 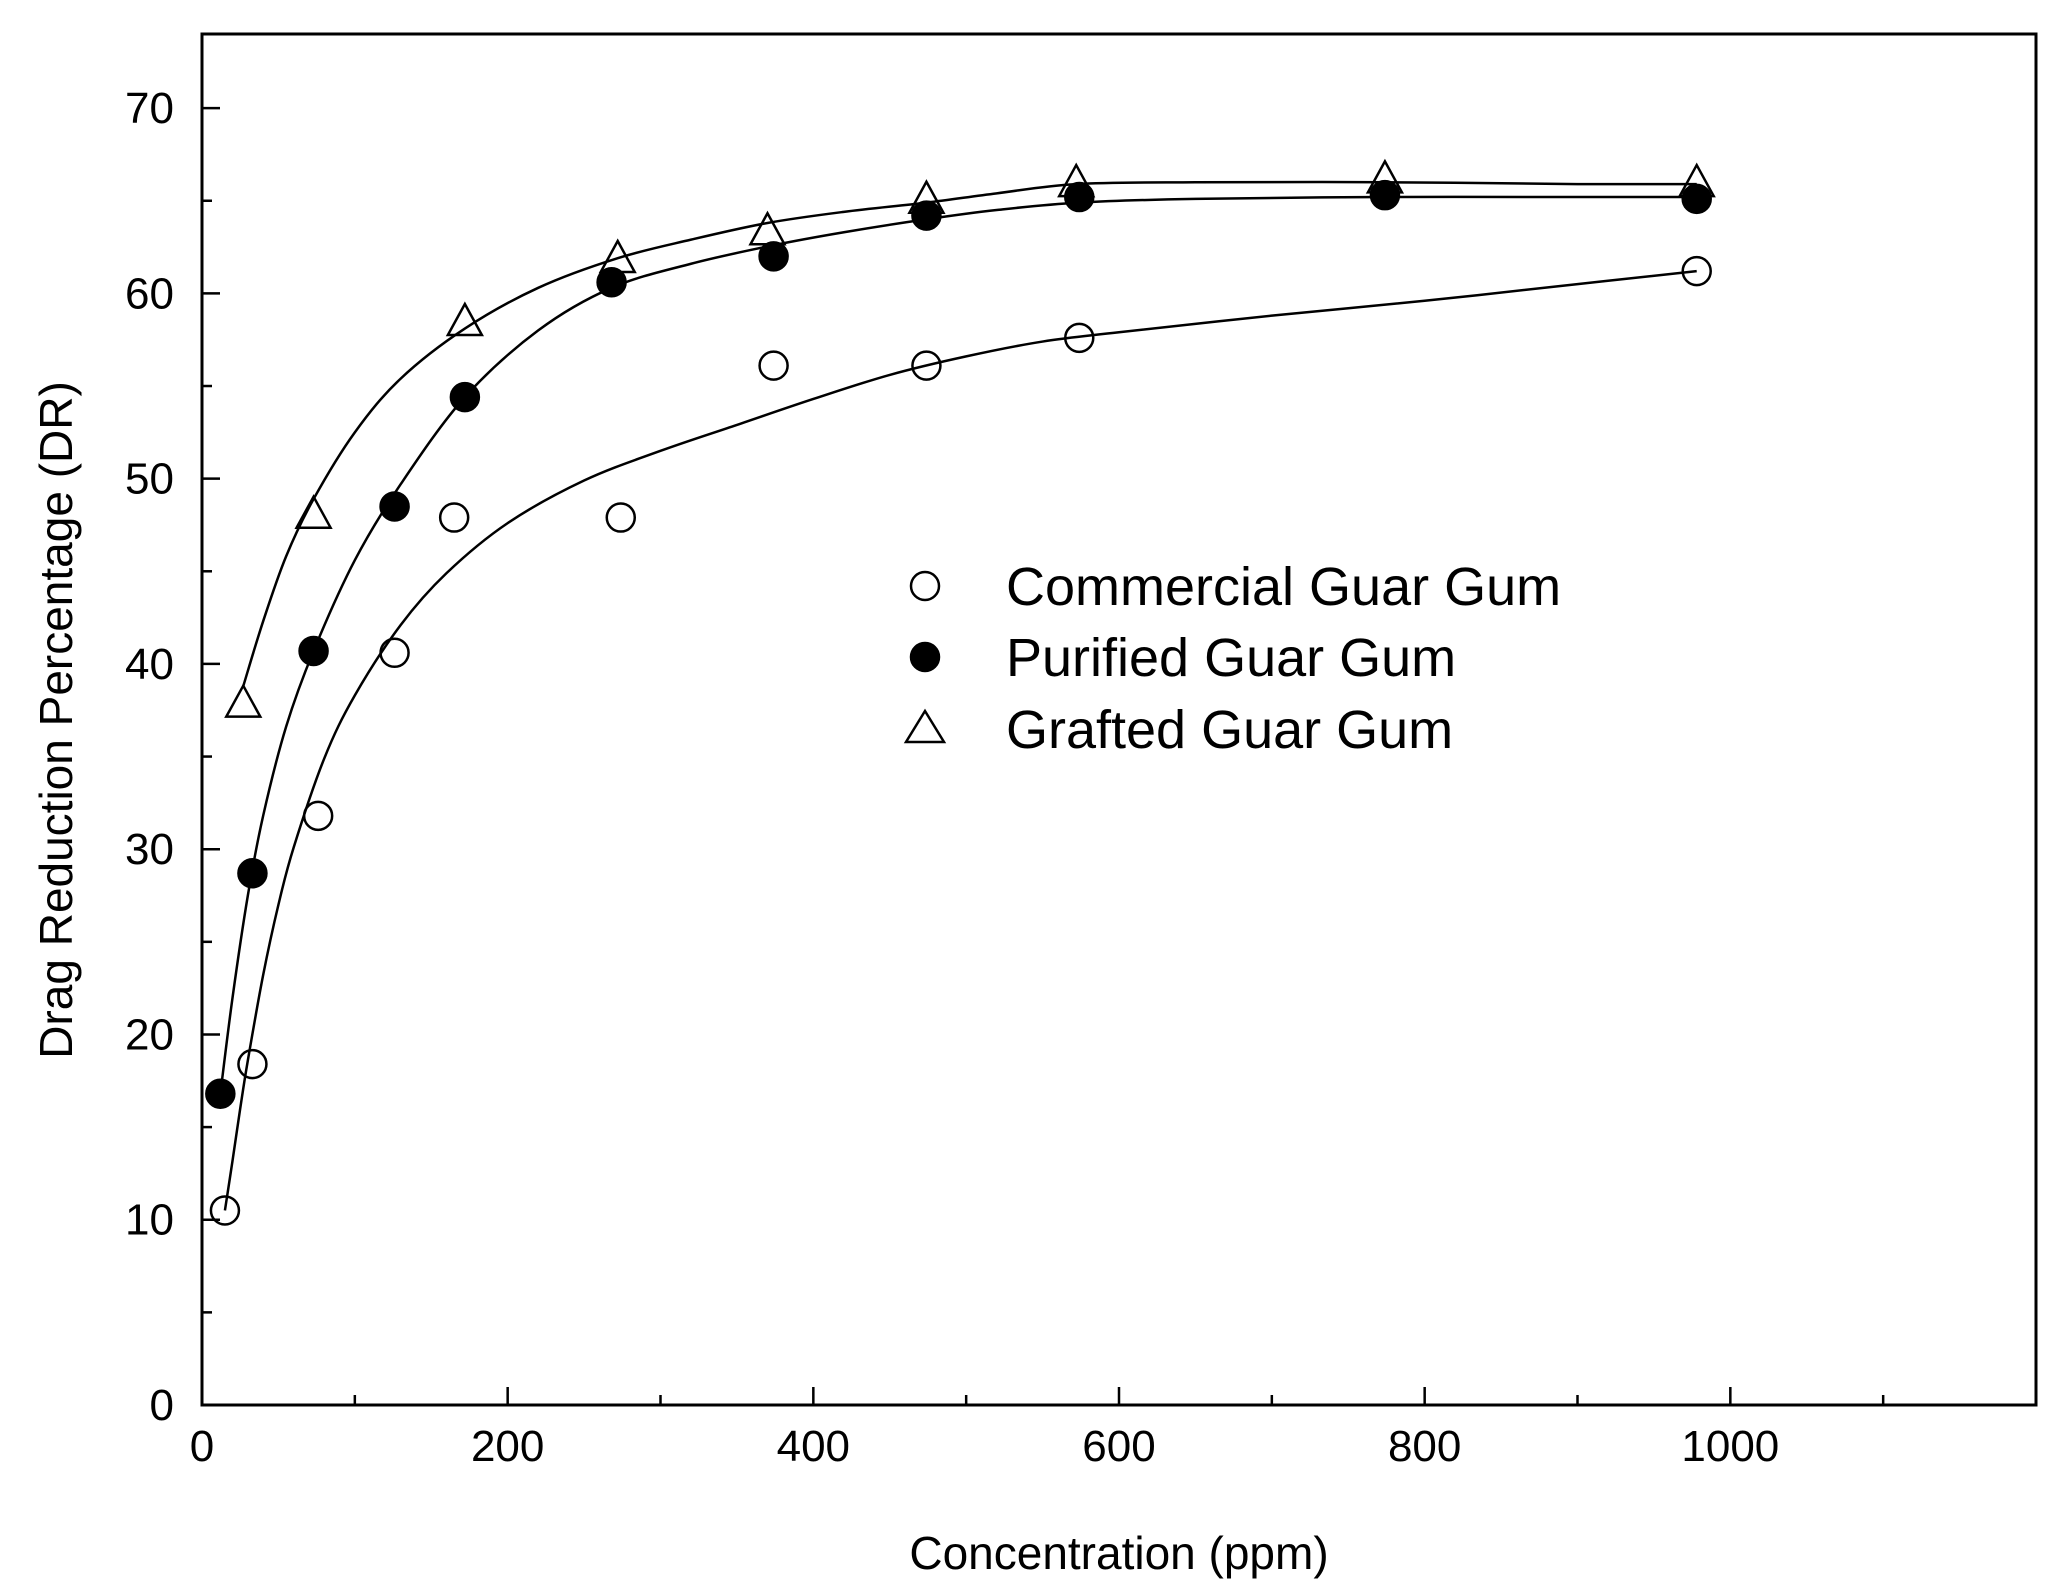 What do you see at coordinates (149, 1034) in the screenshot?
I see `y-tick-label: 20` at bounding box center [149, 1034].